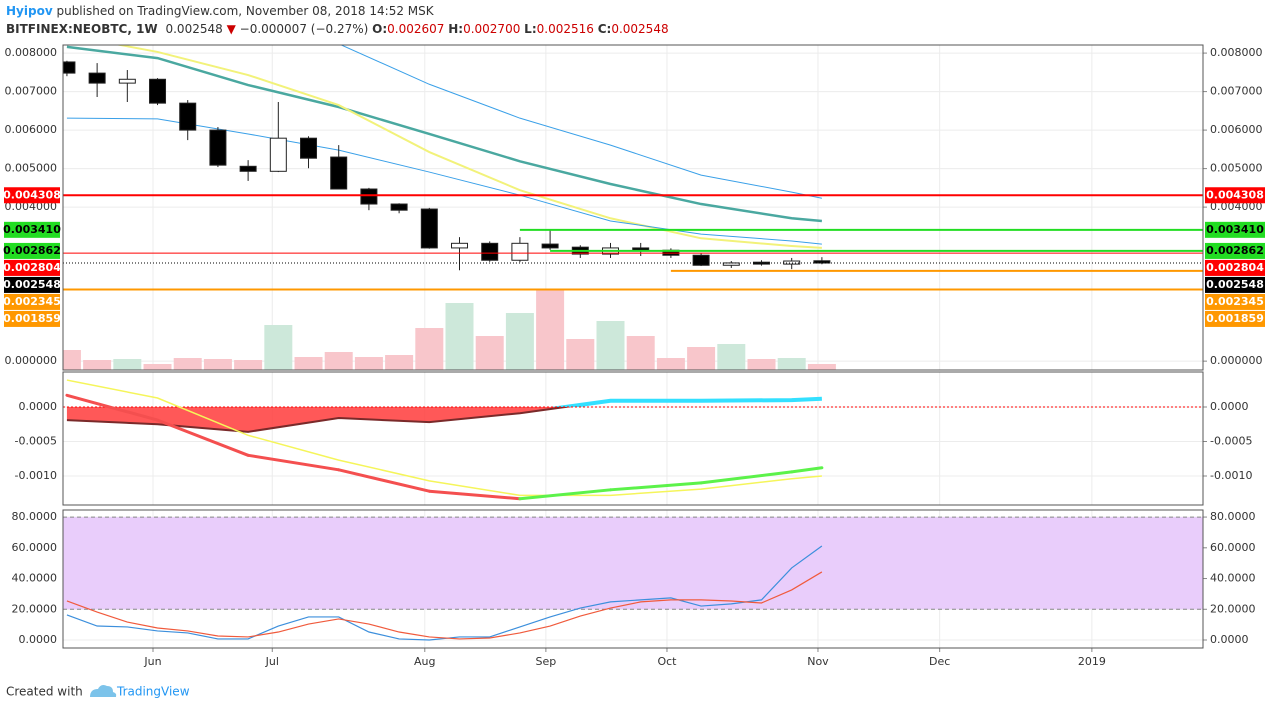 This screenshot has height=710, width=1267. I want to click on down-arrow: ▼, so click(232, 29).